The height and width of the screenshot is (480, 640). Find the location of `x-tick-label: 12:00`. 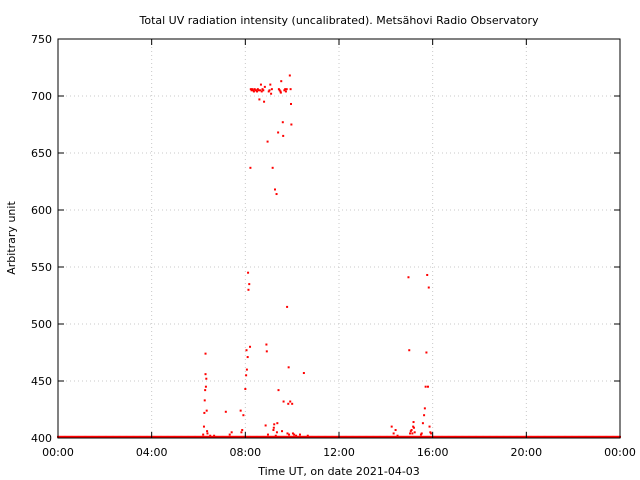

x-tick-label: 12:00 is located at coordinates (339, 452).